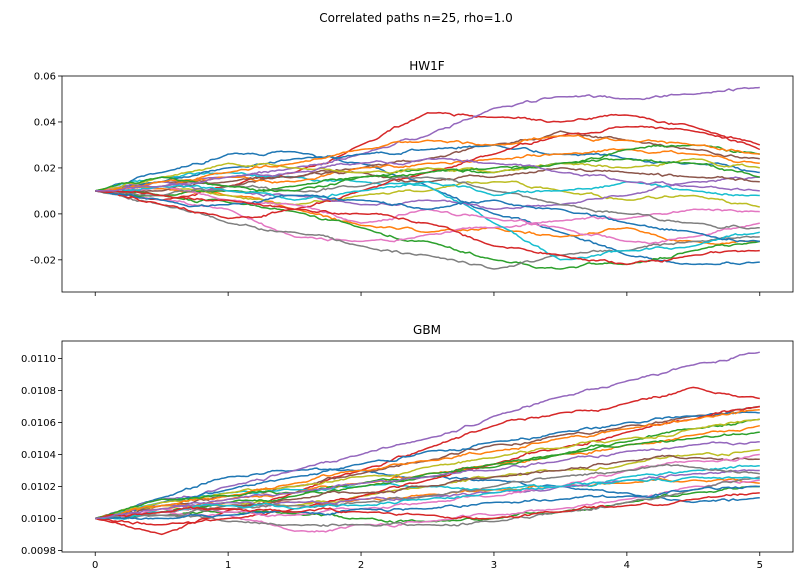 The width and height of the screenshot is (812, 576). I want to click on panel-title-hw1f: HW1F, so click(427, 66).